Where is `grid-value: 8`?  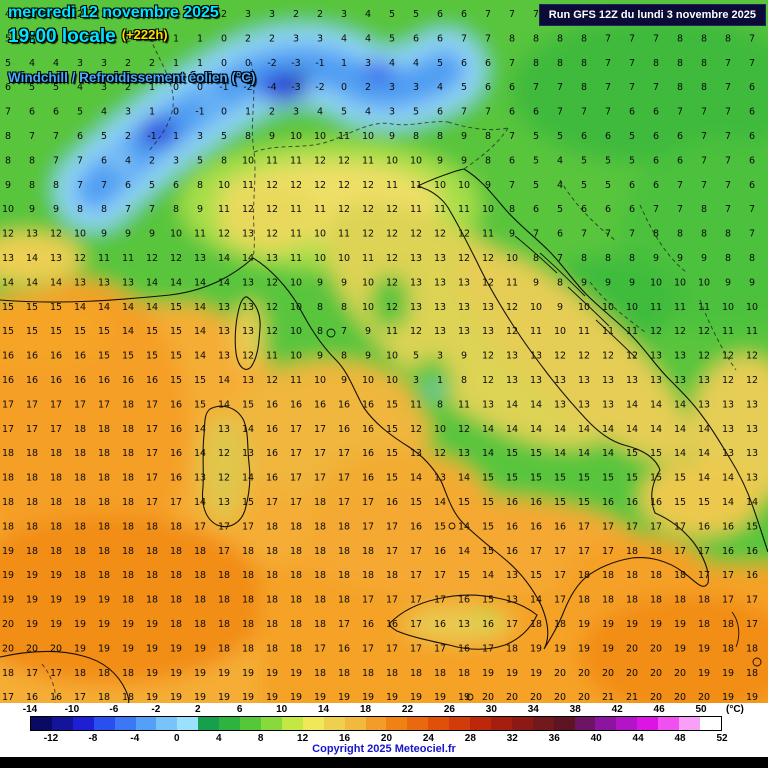
grid-value: 8 is located at coordinates (200, 185).